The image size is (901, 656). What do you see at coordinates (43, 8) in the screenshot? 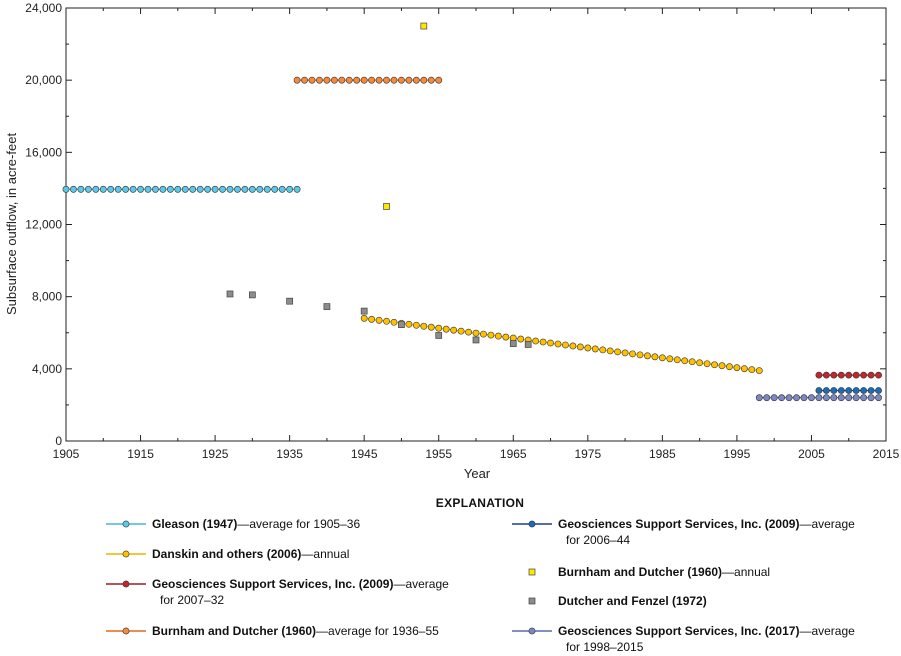
I see `y-tick-label: 24,000` at bounding box center [43, 8].